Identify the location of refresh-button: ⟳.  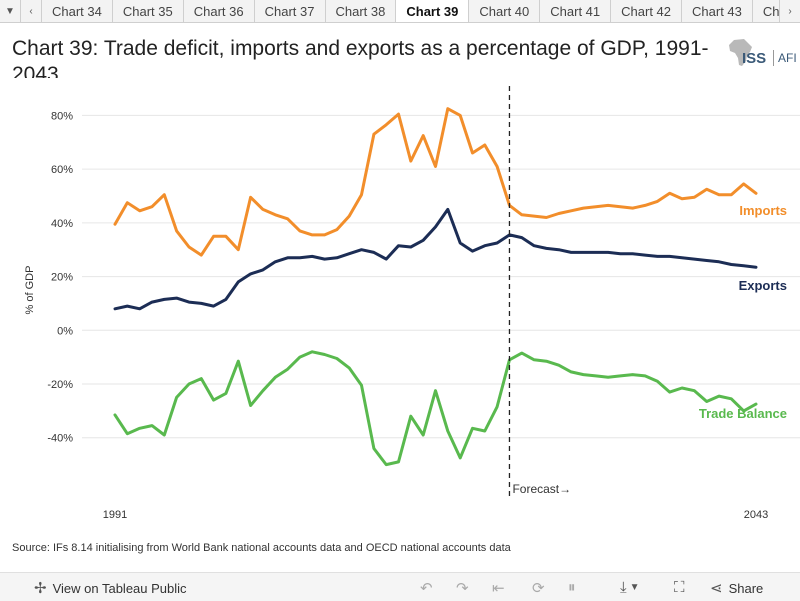
(538, 588).